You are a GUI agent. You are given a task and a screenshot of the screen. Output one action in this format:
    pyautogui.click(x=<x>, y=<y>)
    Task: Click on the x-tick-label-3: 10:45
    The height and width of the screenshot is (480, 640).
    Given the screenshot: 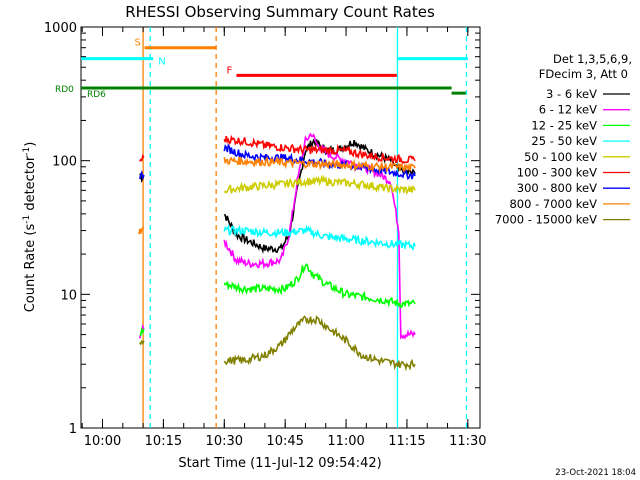 What is the action you would take?
    pyautogui.click(x=284, y=441)
    